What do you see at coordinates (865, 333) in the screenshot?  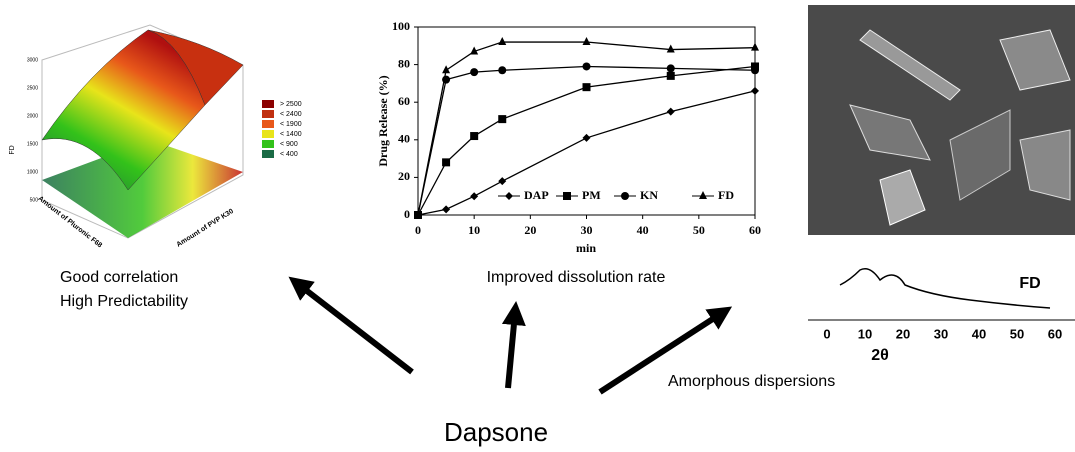 I see `xrd-tick-label: 10` at bounding box center [865, 333].